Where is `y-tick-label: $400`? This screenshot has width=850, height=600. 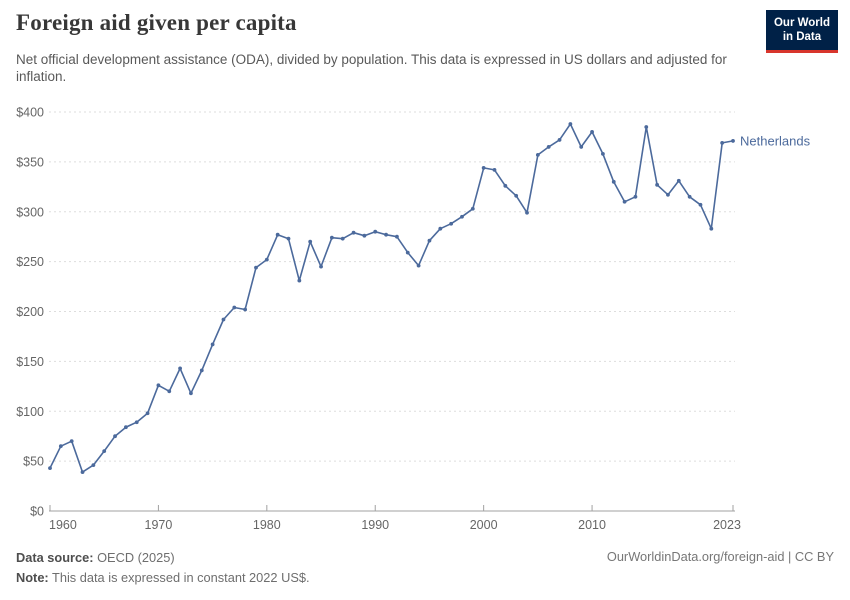
y-tick-label: $400 is located at coordinates (30, 113).